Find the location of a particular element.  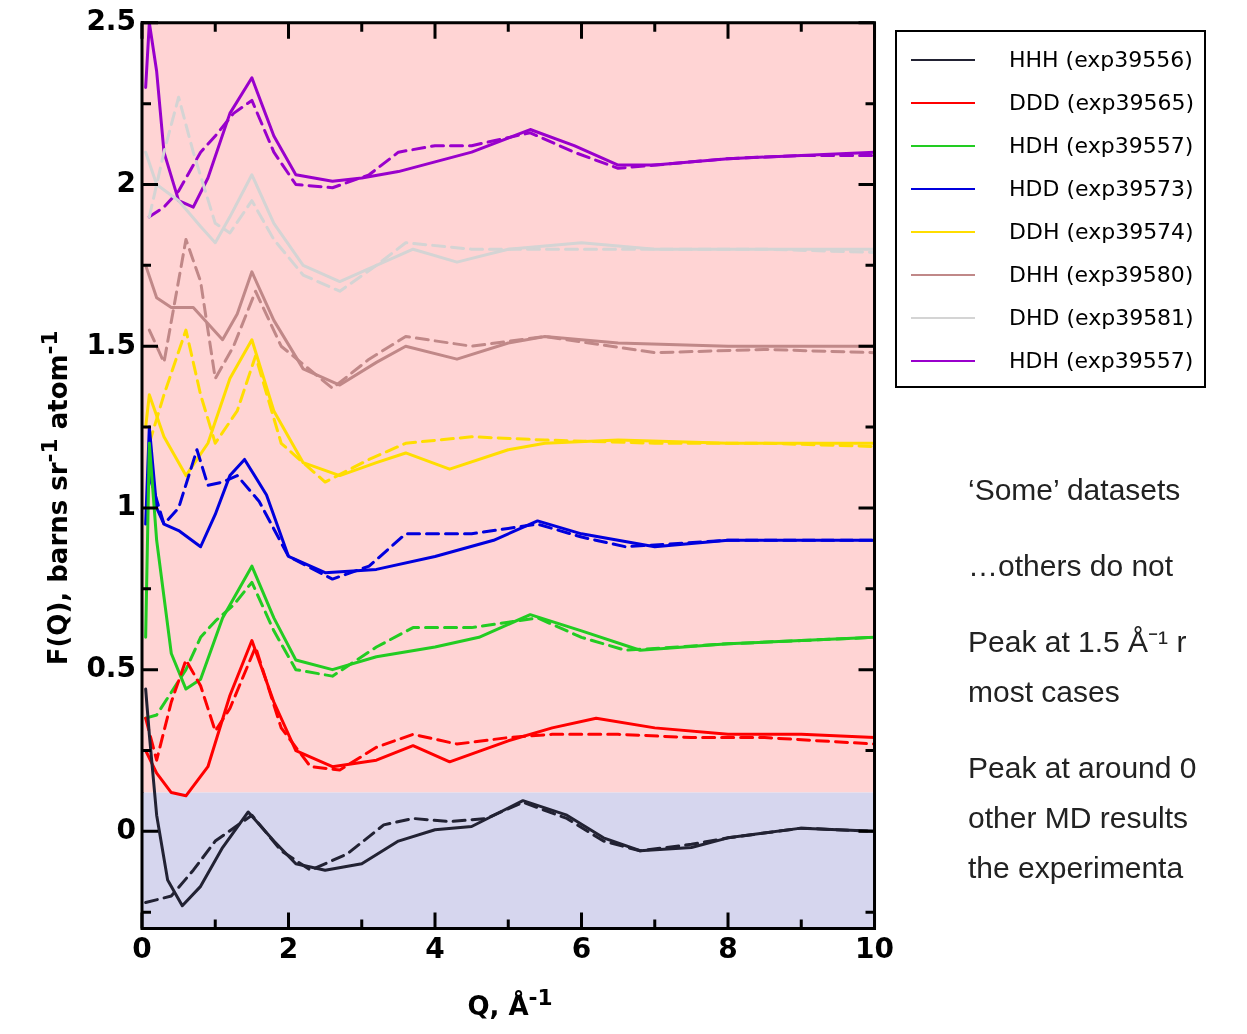

x-tick-label: 6 is located at coordinates (581, 949).